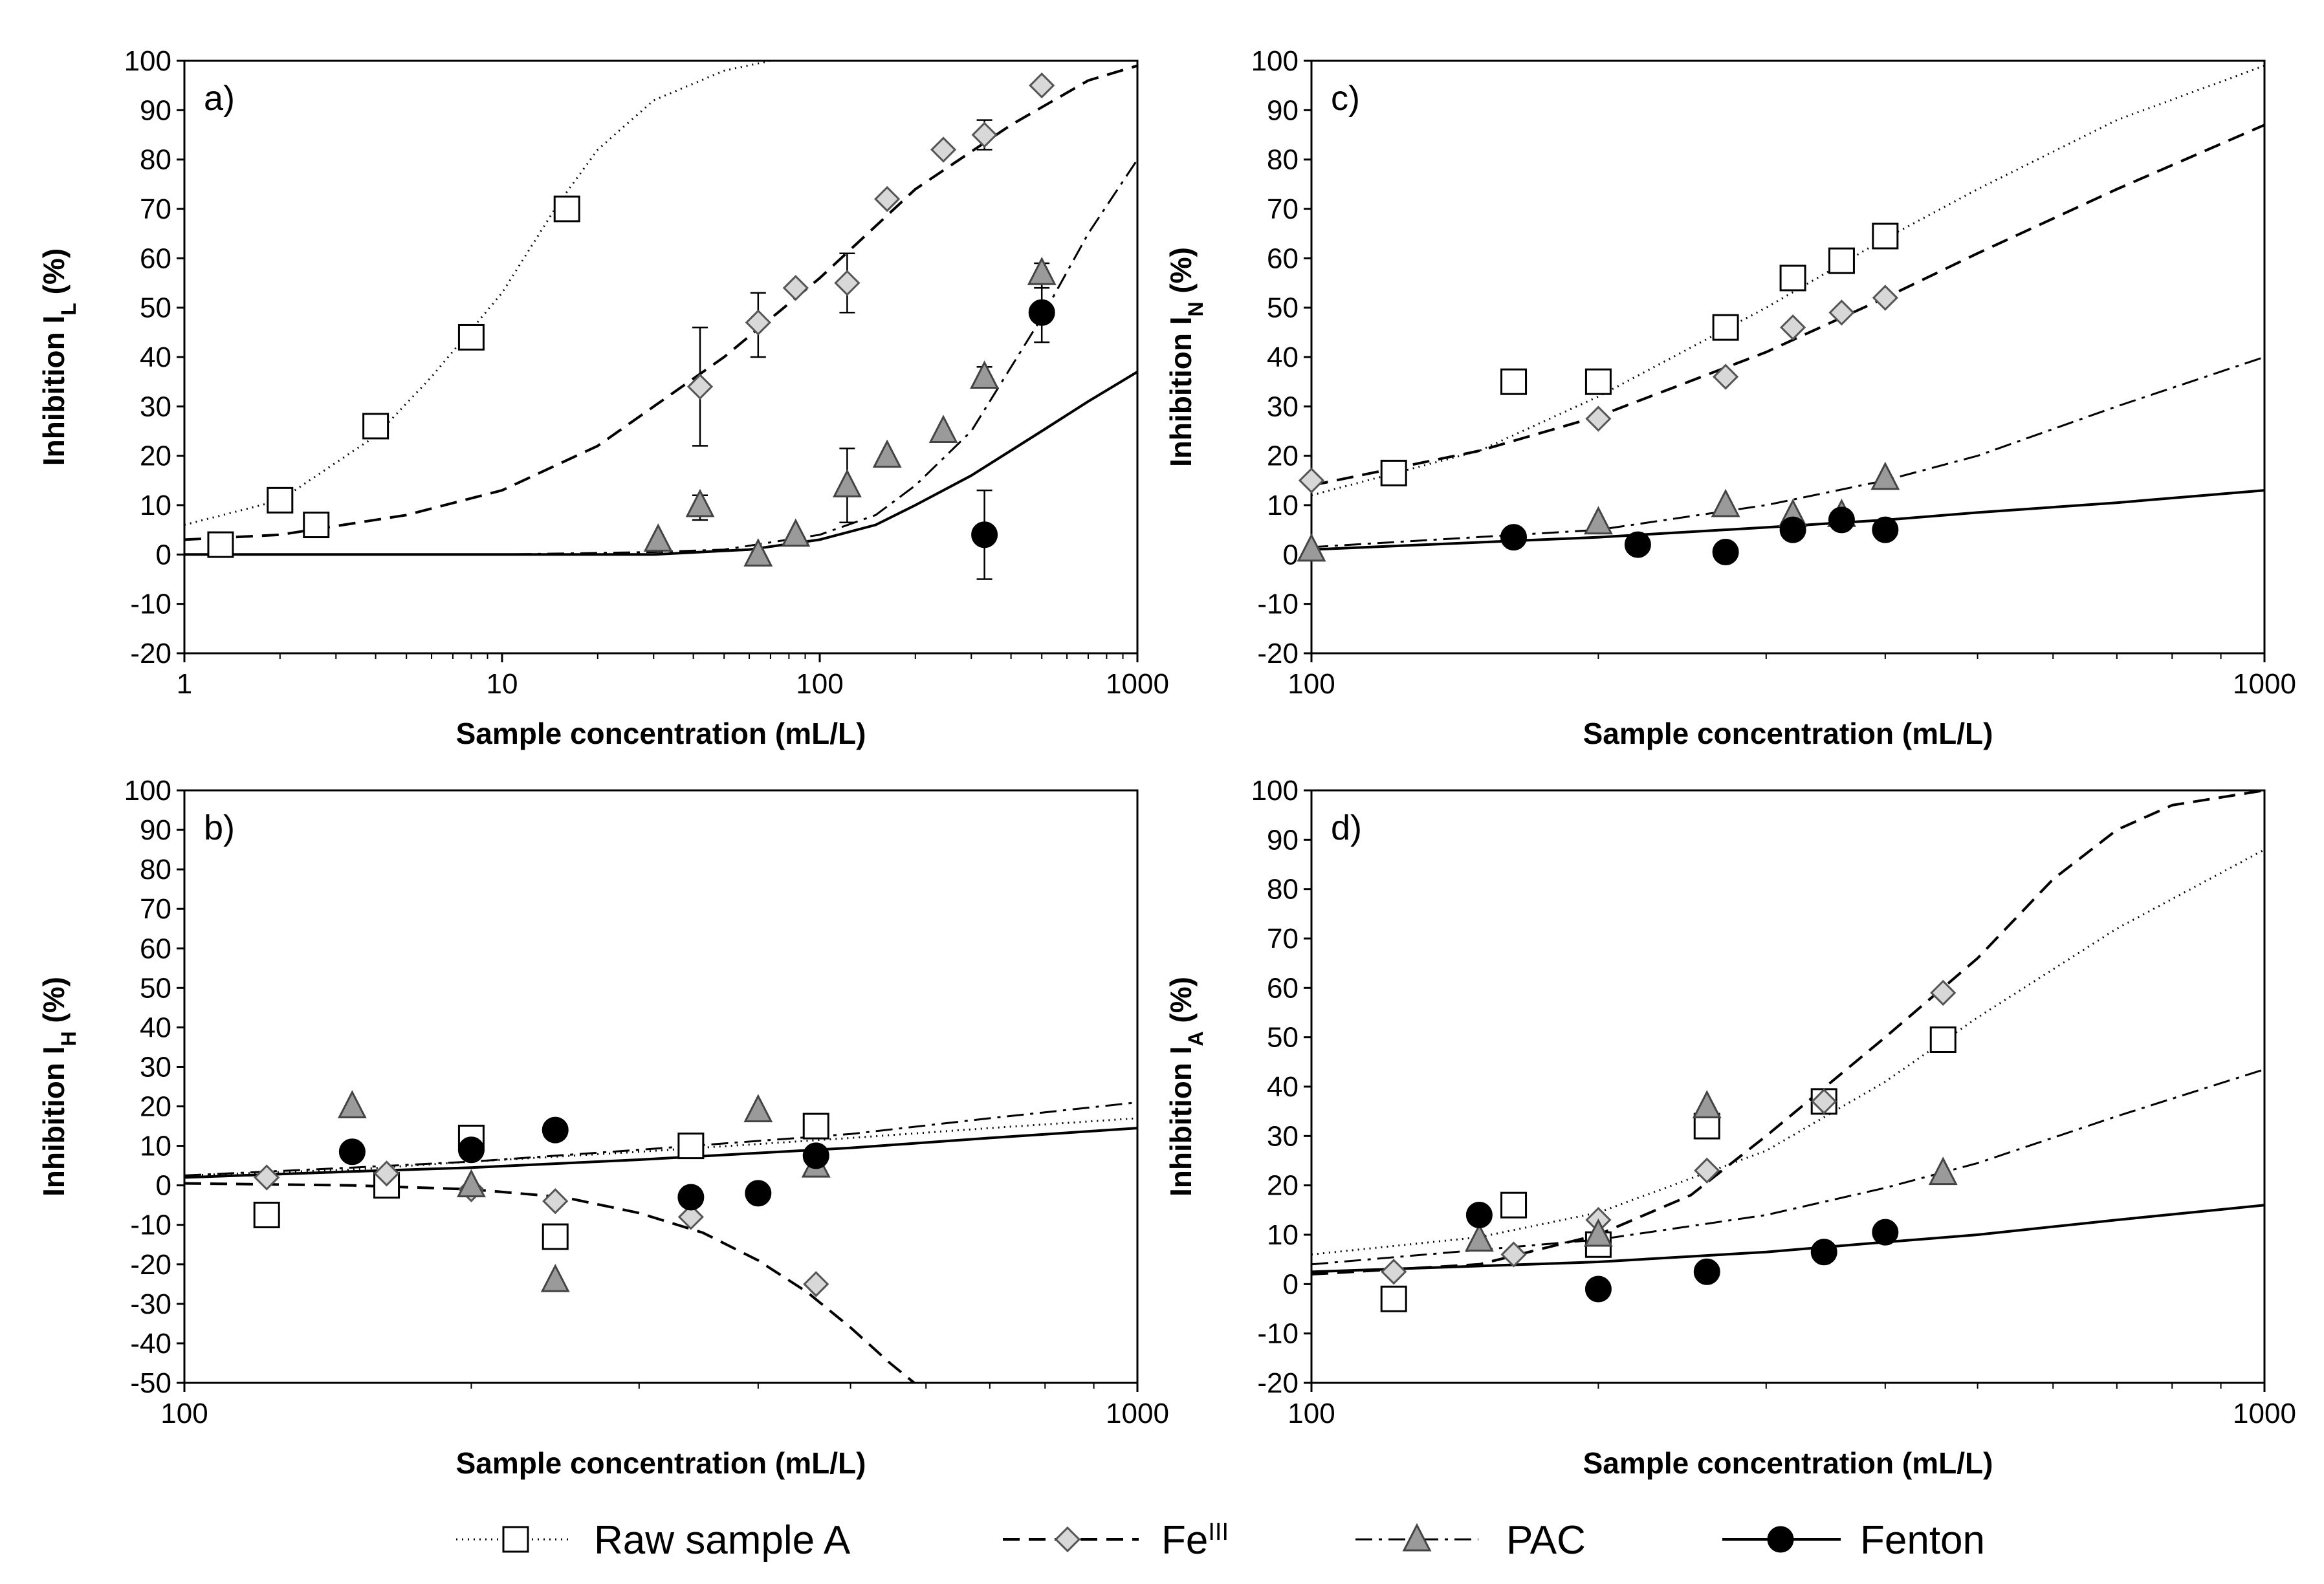 This screenshot has height=1584, width=2324. What do you see at coordinates (1116, 1540) in the screenshot?
I see `legend-item-fe: FeIII` at bounding box center [1116, 1540].